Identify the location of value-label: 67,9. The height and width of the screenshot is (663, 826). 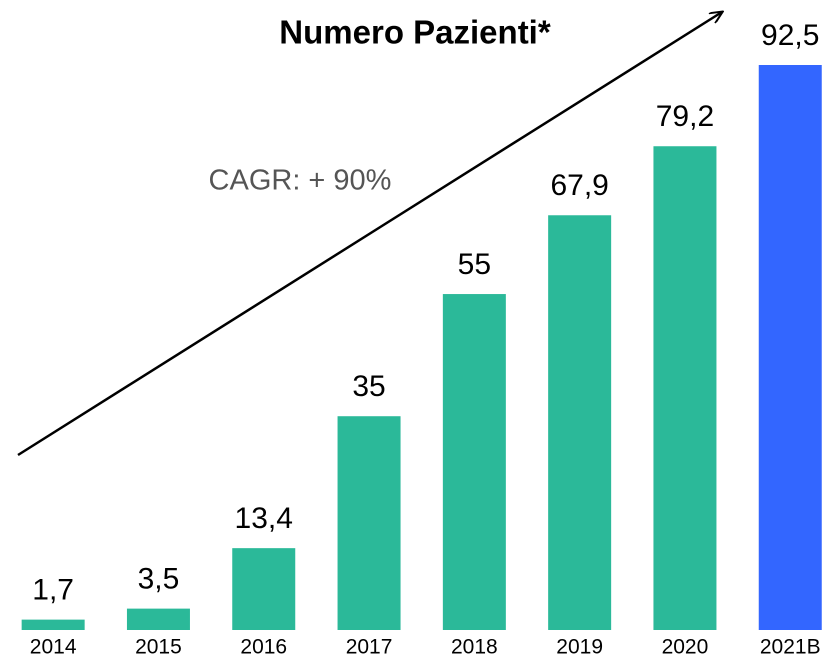
(579, 185).